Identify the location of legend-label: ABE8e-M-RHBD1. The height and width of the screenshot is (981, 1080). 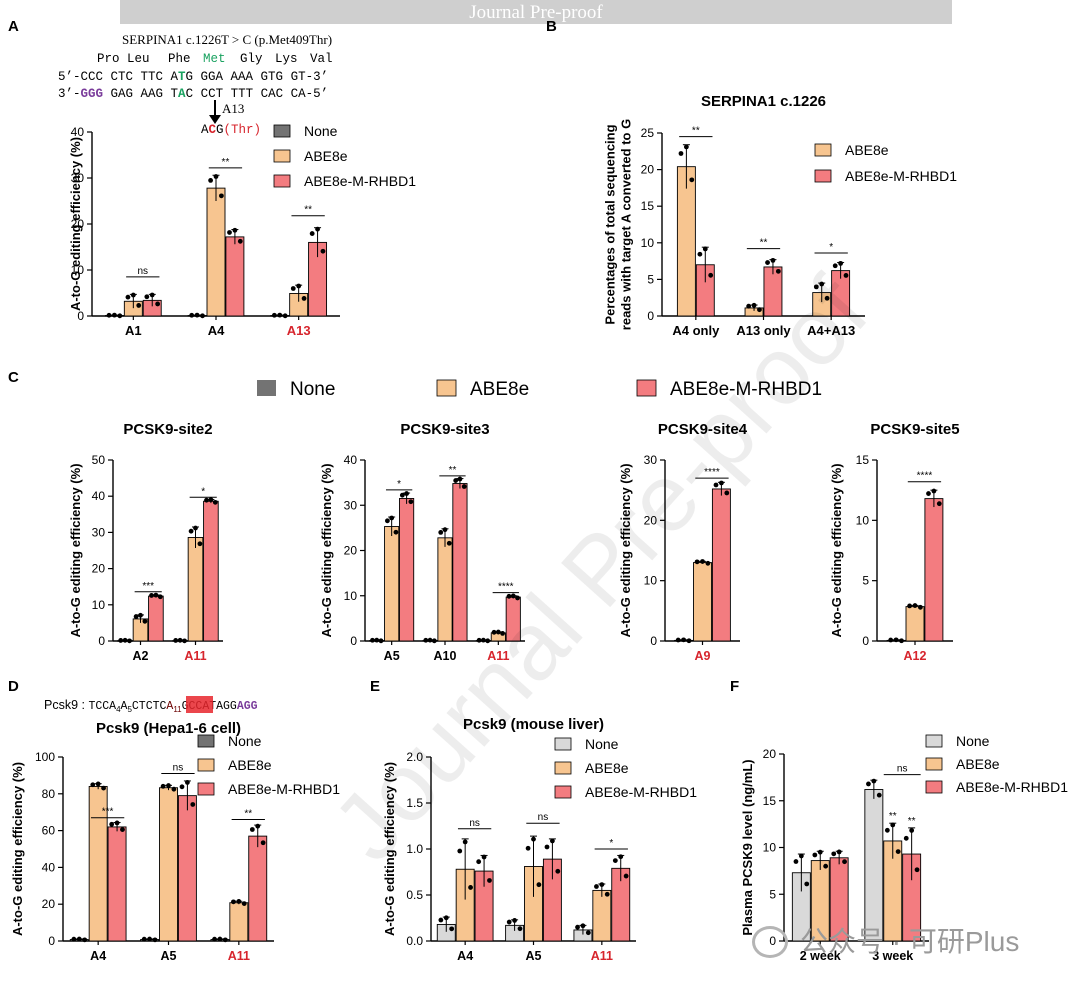
(284, 789).